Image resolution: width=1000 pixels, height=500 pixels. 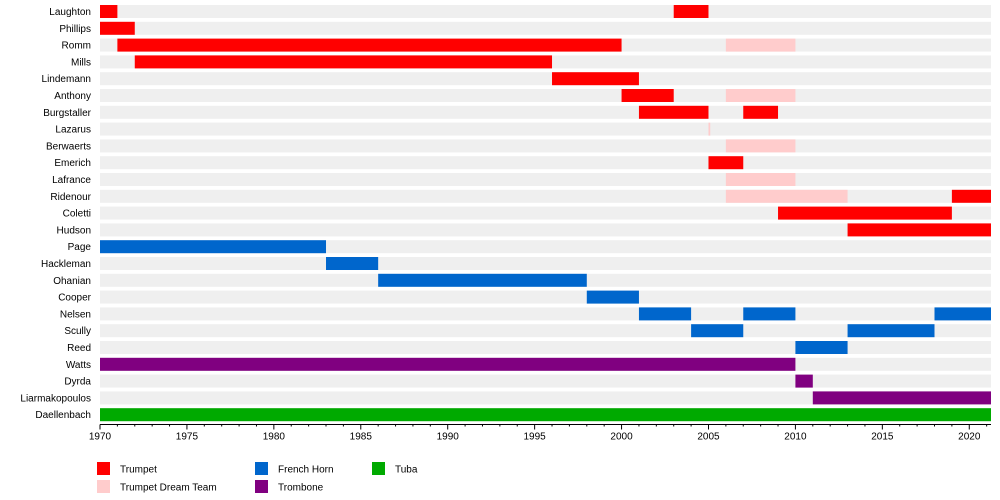 What do you see at coordinates (406, 470) in the screenshot?
I see `legend-label-tuba: Tuba` at bounding box center [406, 470].